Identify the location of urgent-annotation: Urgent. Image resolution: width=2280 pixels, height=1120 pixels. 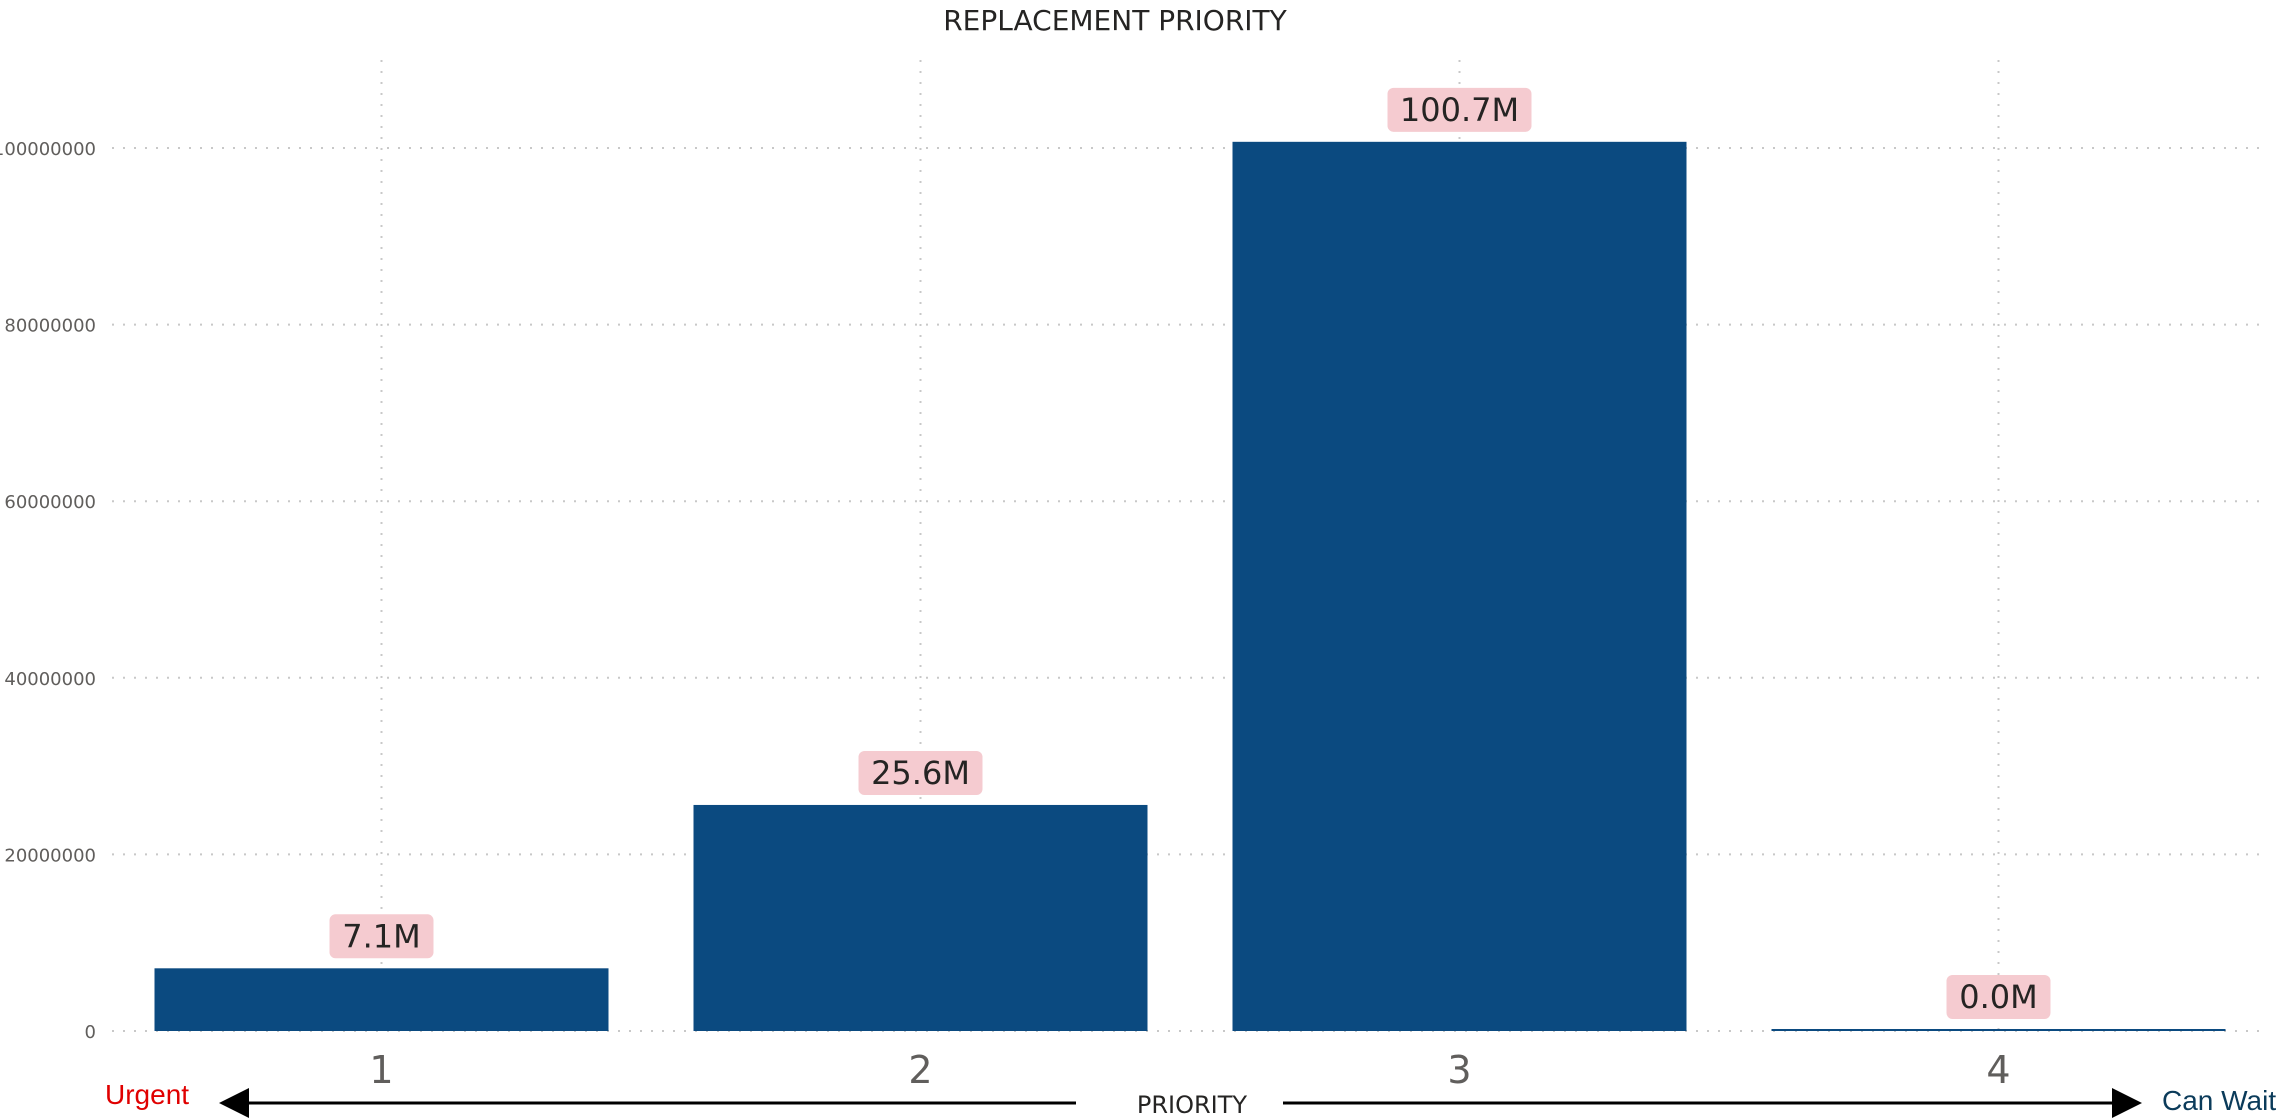
(147, 1094).